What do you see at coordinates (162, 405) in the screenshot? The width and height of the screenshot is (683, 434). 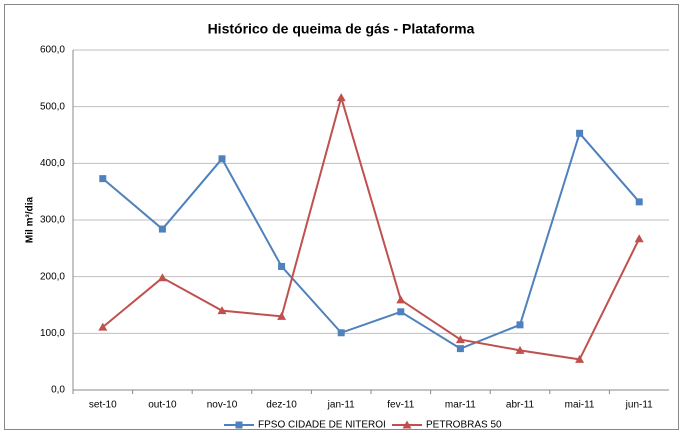 I see `x-tick-label: out-10` at bounding box center [162, 405].